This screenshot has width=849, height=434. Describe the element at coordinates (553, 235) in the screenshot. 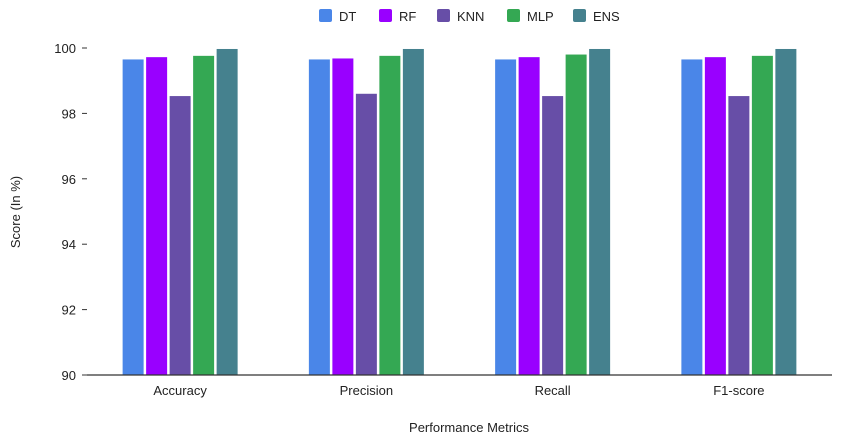

I see `bar-knn-recall` at that location.